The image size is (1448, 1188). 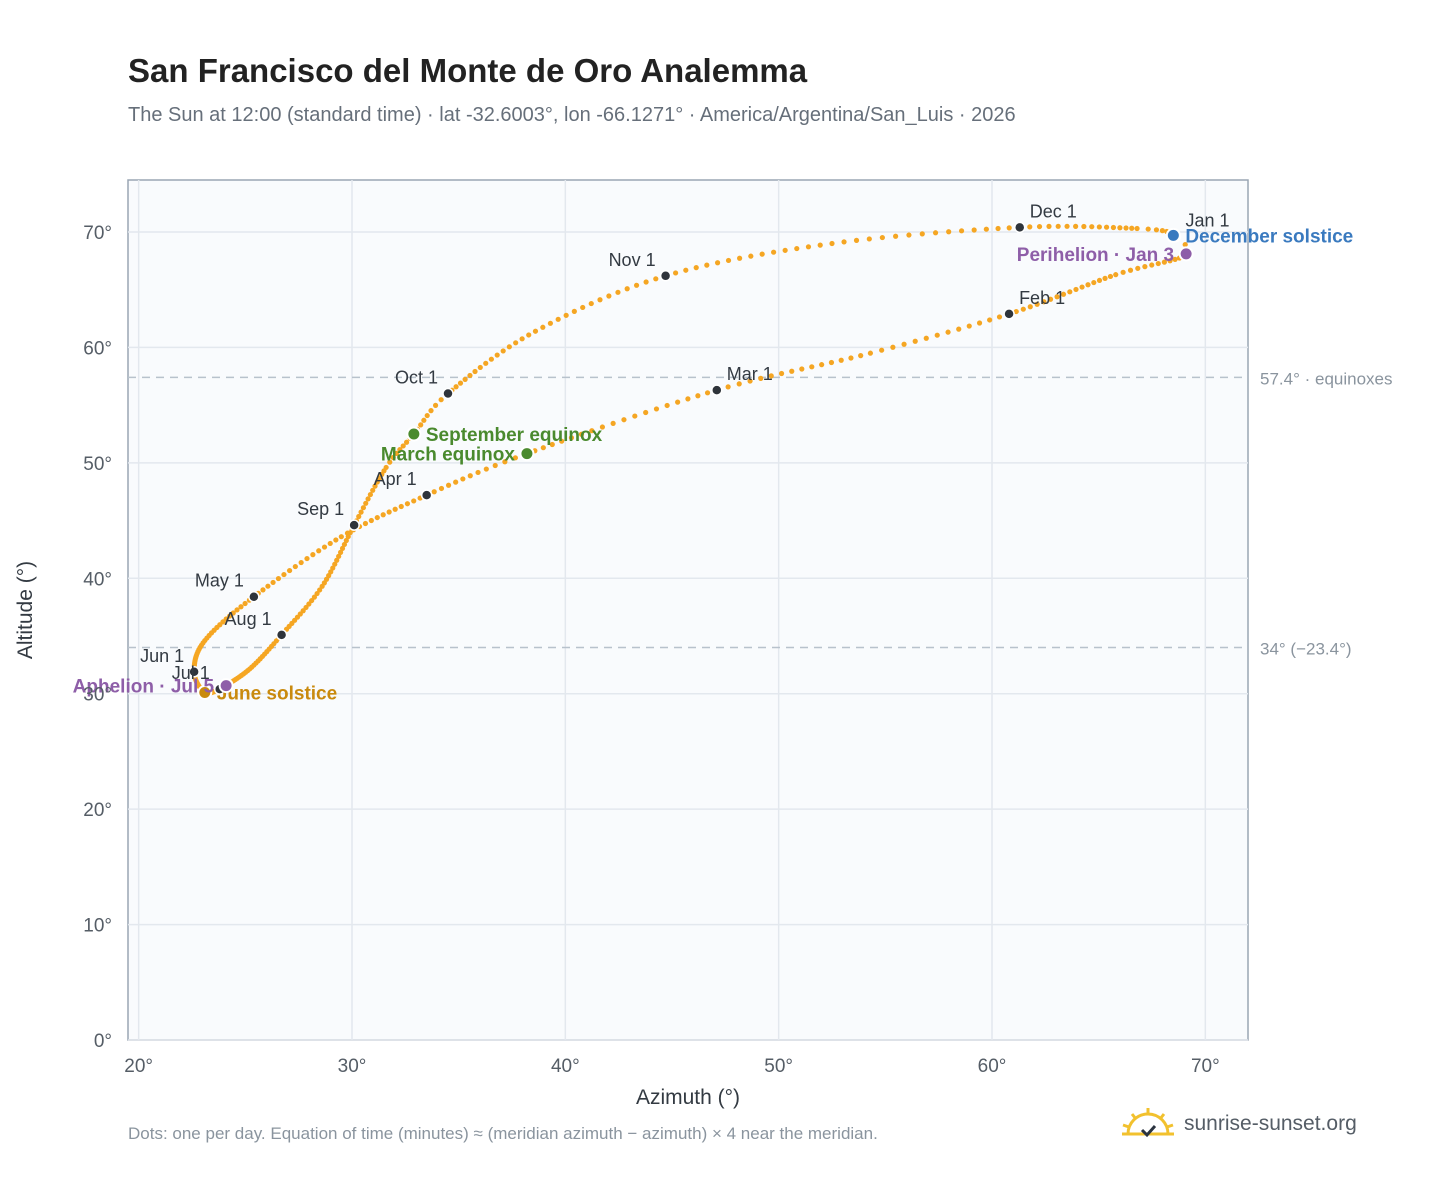 I want to click on event-label: December solstice, so click(x=1269, y=236).